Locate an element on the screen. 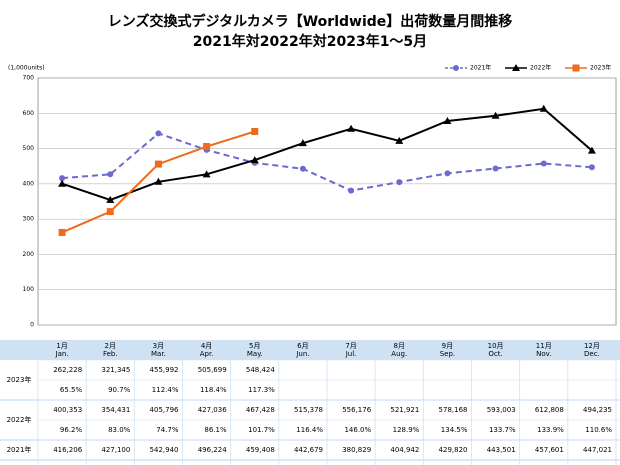 This screenshot has width=620, height=465. table-month: 12月 is located at coordinates (592, 346).